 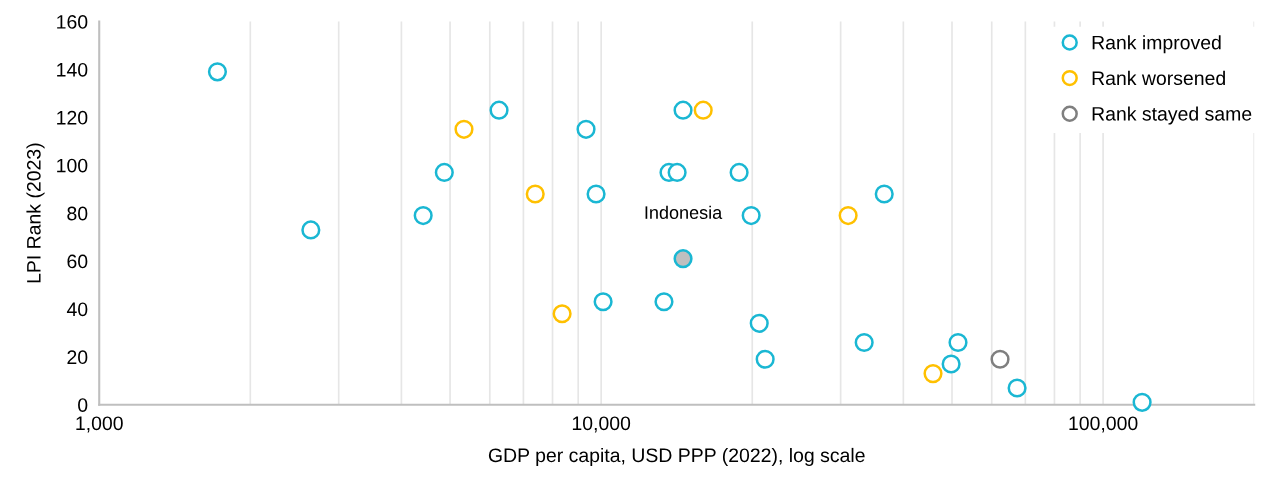 I want to click on y-tick-label: 120, so click(x=72, y=117).